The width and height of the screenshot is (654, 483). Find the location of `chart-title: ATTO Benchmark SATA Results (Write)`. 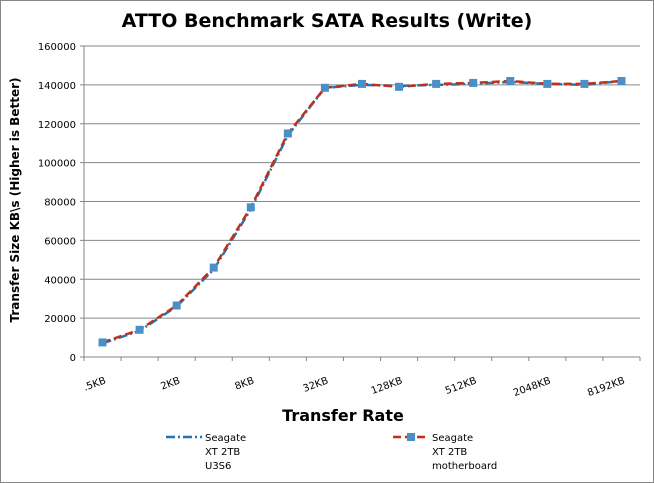

chart-title: ATTO Benchmark SATA Results (Write) is located at coordinates (327, 21).